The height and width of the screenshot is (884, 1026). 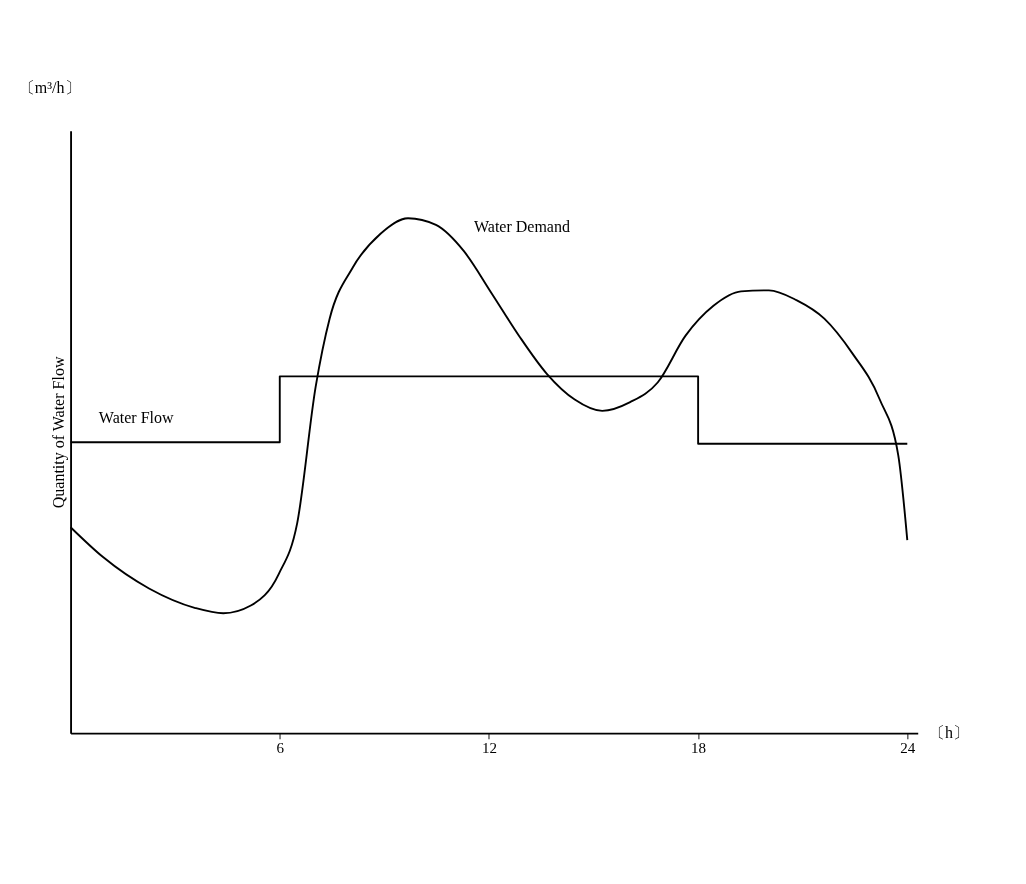 I want to click on x-tick-label: 6, so click(x=280, y=748).